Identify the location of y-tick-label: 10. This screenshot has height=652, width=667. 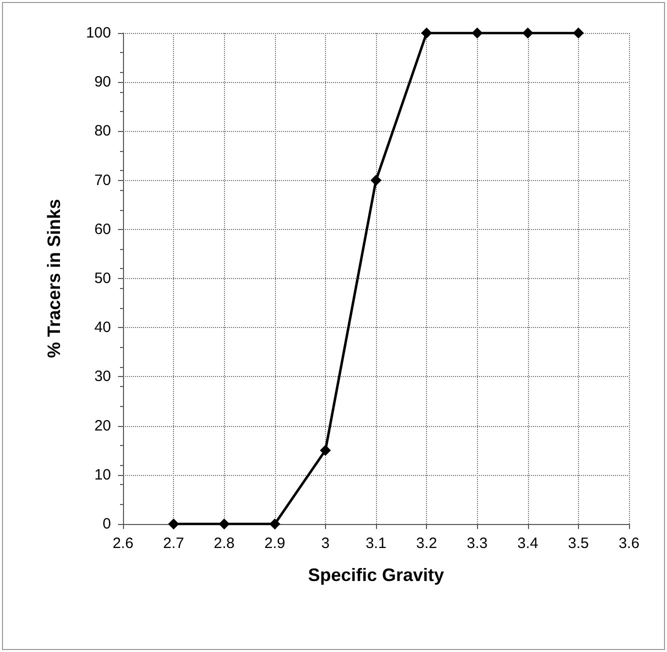
(102, 475).